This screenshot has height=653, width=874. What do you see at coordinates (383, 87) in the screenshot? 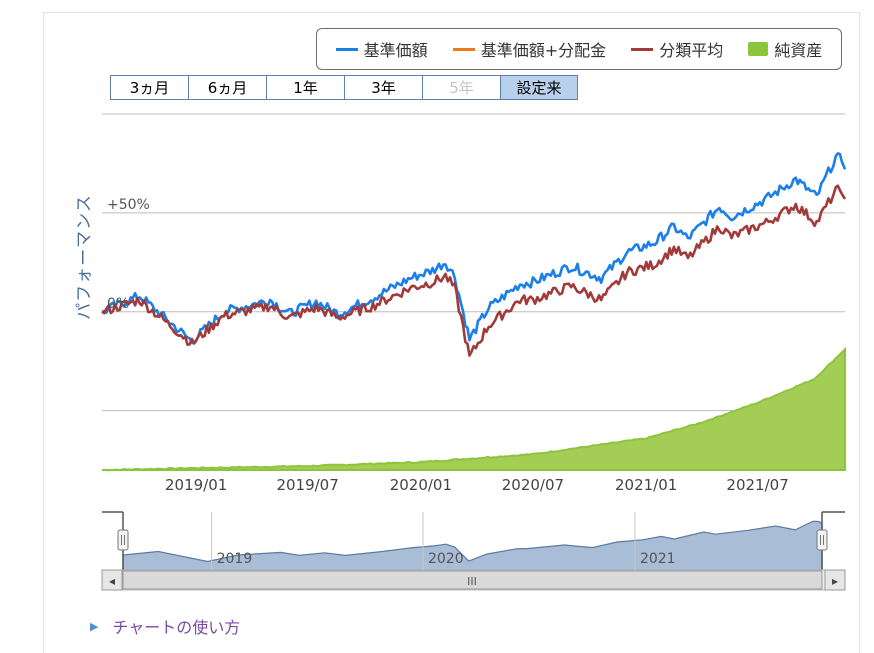
I see `range-button-3: 3年` at bounding box center [383, 87].